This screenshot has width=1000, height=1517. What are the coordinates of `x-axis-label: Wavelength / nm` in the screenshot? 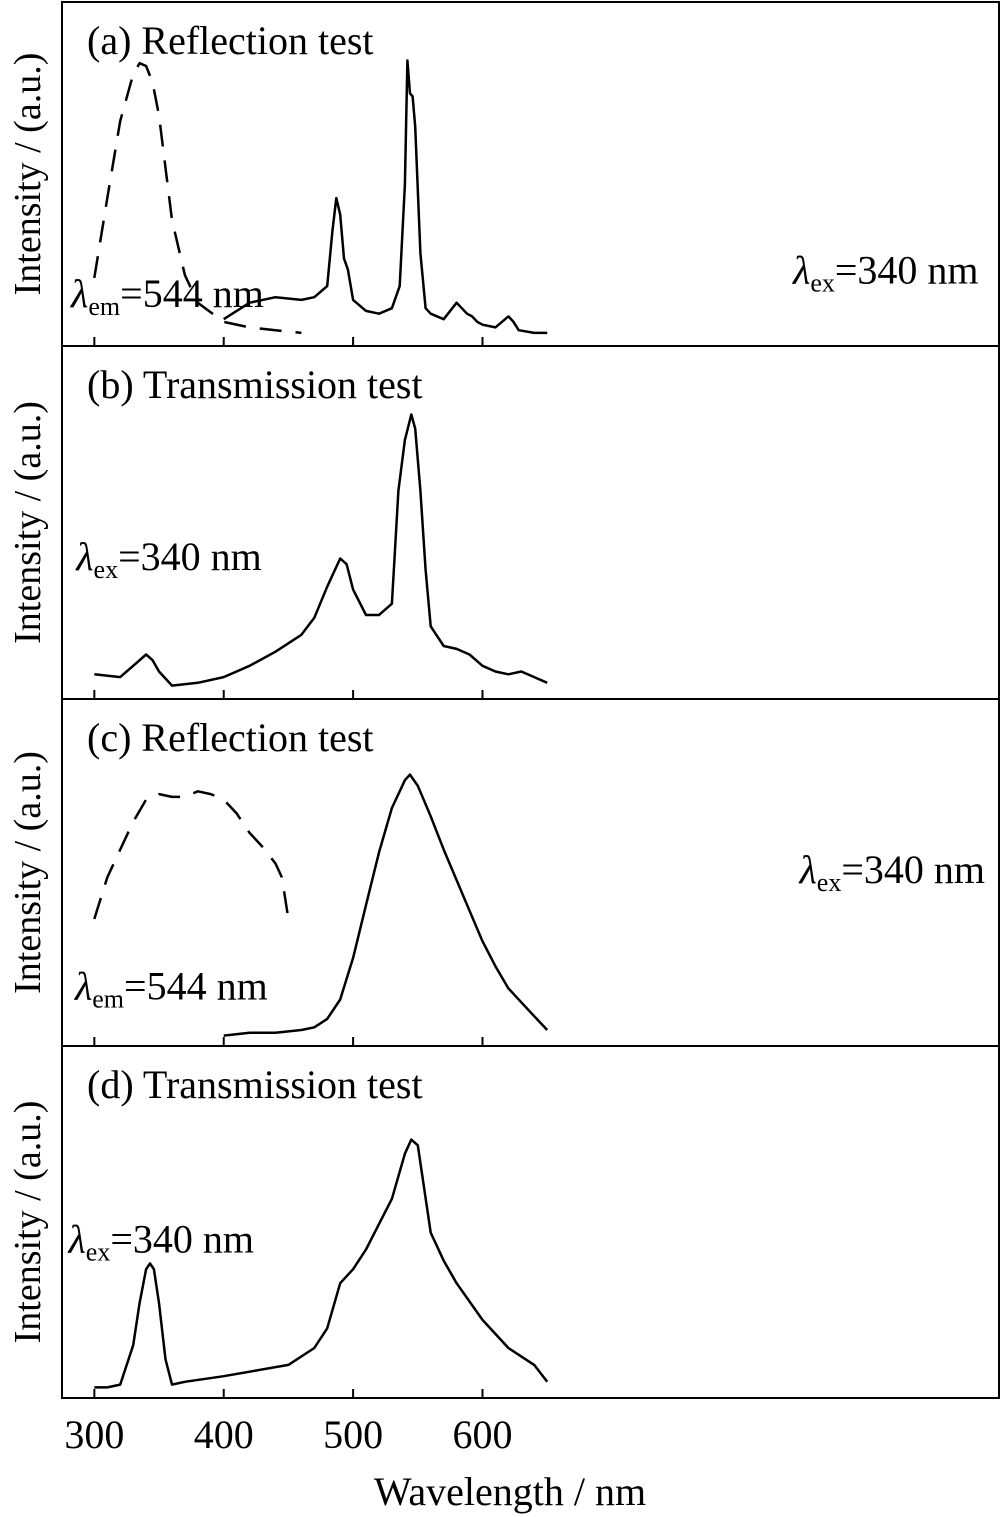 It's located at (510, 1491).